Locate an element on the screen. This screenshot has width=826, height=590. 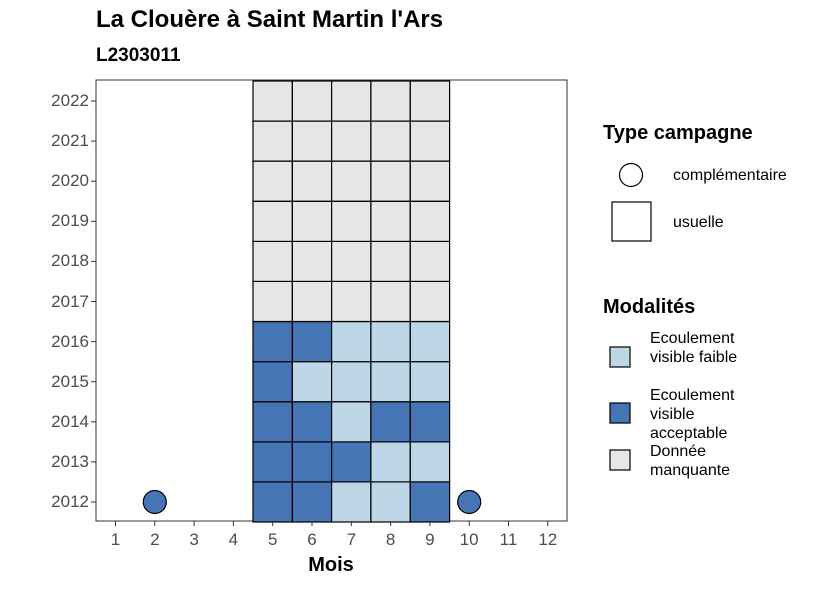
y-tick-label-2016: 2016 is located at coordinates (70, 341).